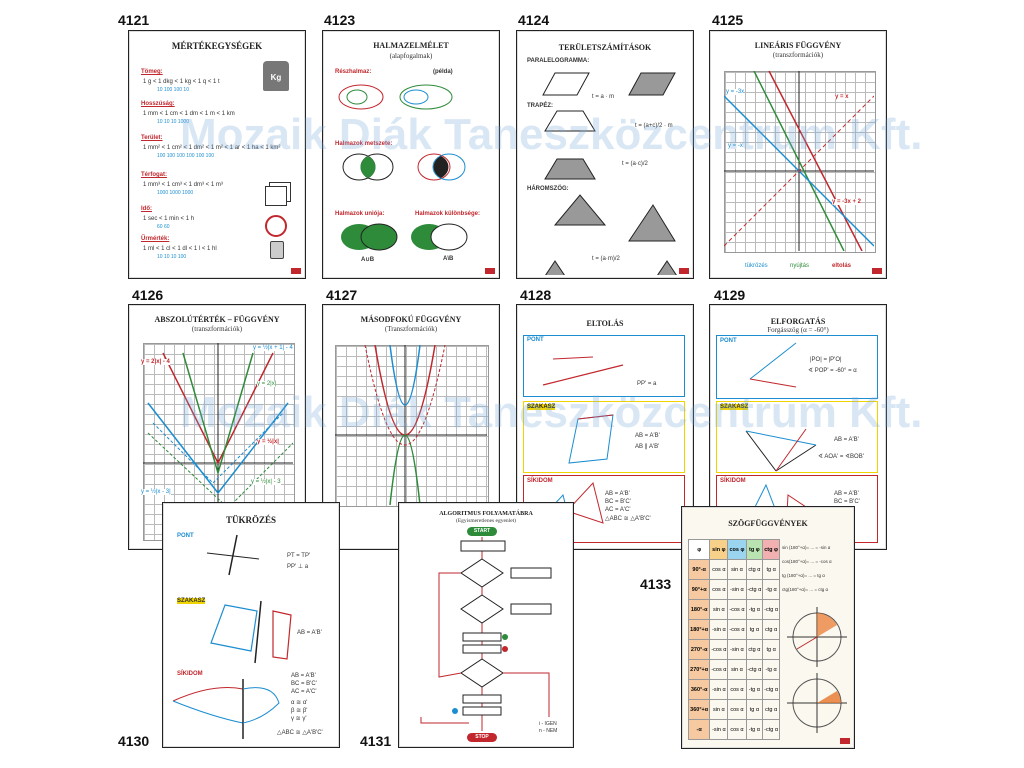  Describe the element at coordinates (299, 719) in the screenshot. I see `equation: γ ≅ γ'` at that location.